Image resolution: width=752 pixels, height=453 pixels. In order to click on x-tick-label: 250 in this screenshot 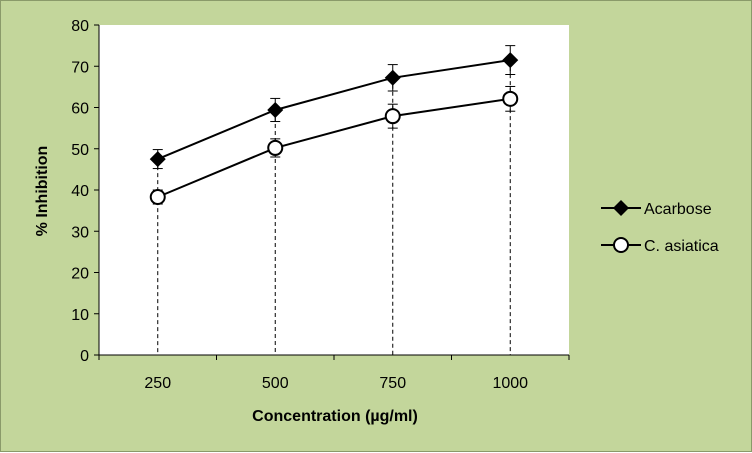, I will do `click(157, 383)`.